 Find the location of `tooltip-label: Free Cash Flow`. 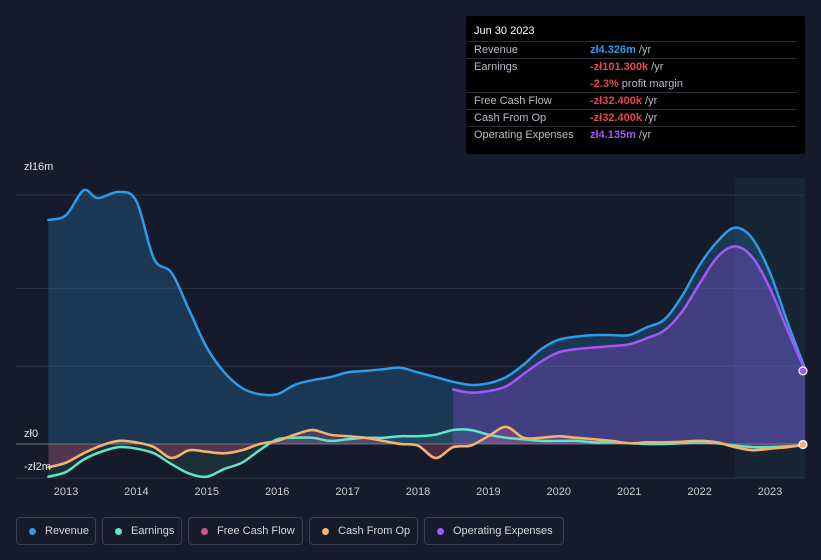

tooltip-label: Free Cash Flow is located at coordinates (513, 101).